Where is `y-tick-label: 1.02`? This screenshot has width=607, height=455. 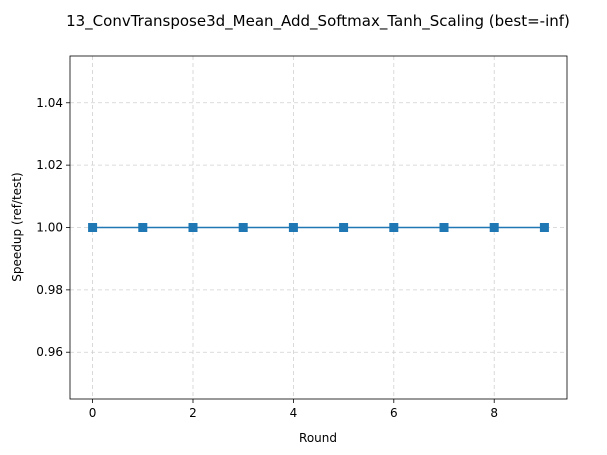
y-tick-label: 1.02 is located at coordinates (49, 165).